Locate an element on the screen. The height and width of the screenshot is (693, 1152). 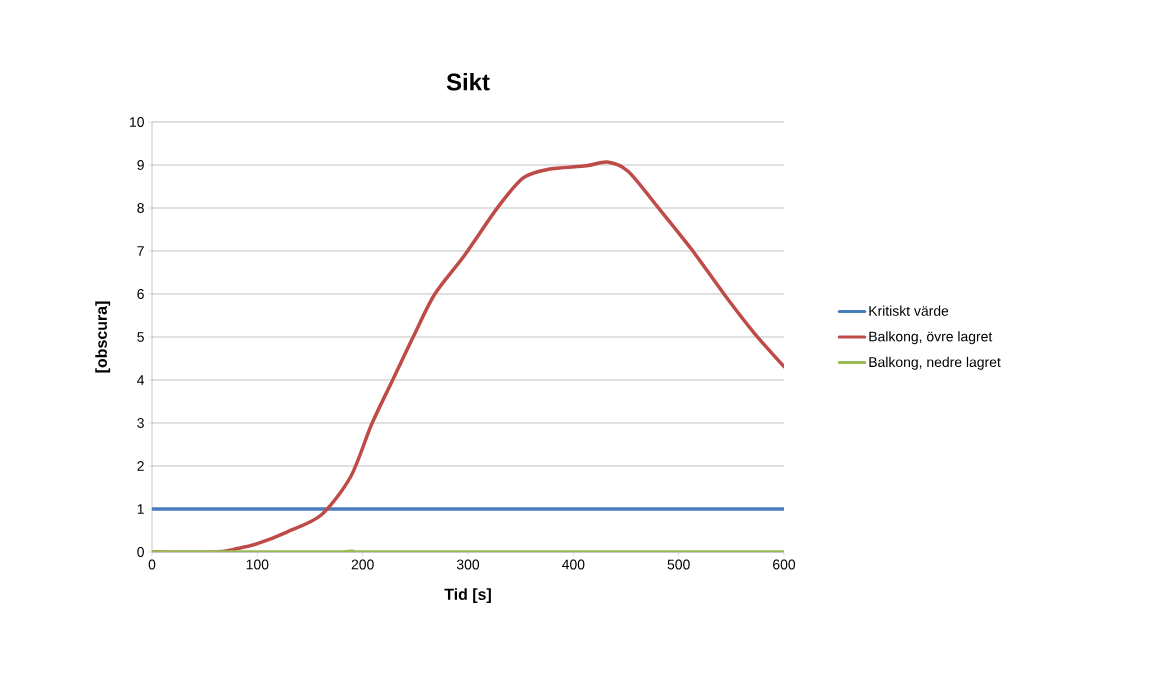
y-tick-label: 4 is located at coordinates (141, 380).